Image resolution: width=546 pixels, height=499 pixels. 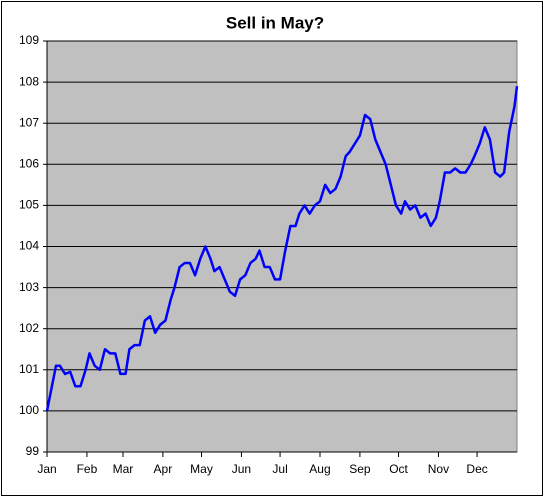 I want to click on x-tick-label: Mar, so click(x=123, y=469).